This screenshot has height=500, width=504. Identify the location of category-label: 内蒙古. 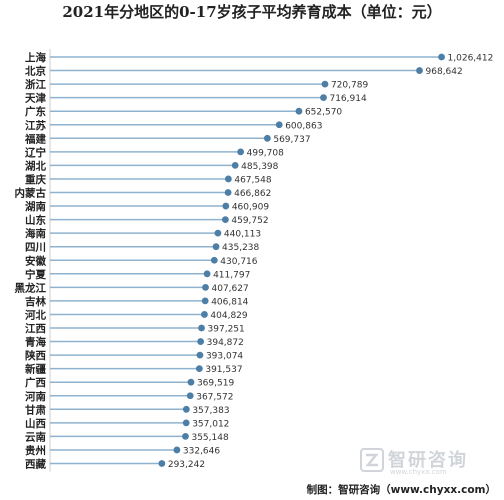
(31, 193).